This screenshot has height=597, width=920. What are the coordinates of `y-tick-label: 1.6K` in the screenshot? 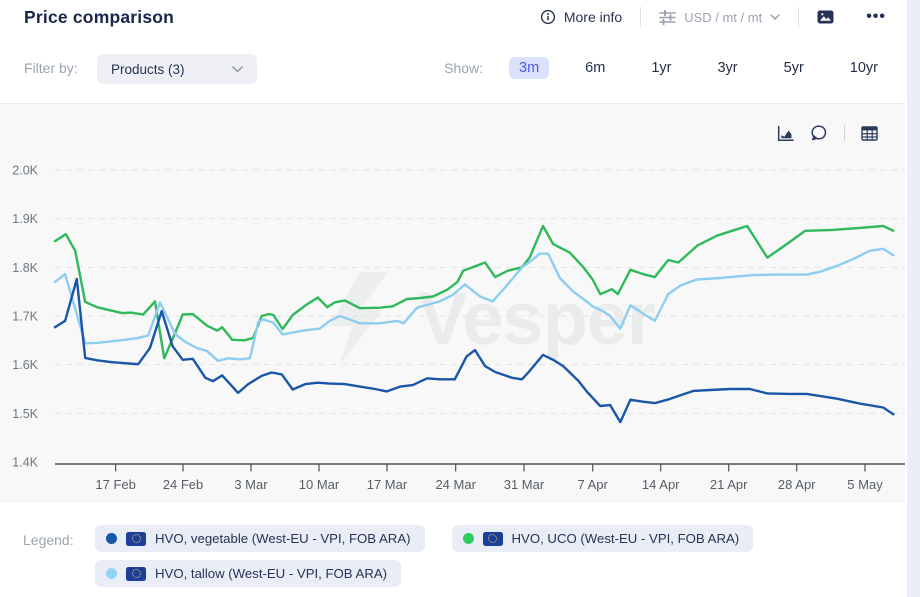 It's located at (25, 365).